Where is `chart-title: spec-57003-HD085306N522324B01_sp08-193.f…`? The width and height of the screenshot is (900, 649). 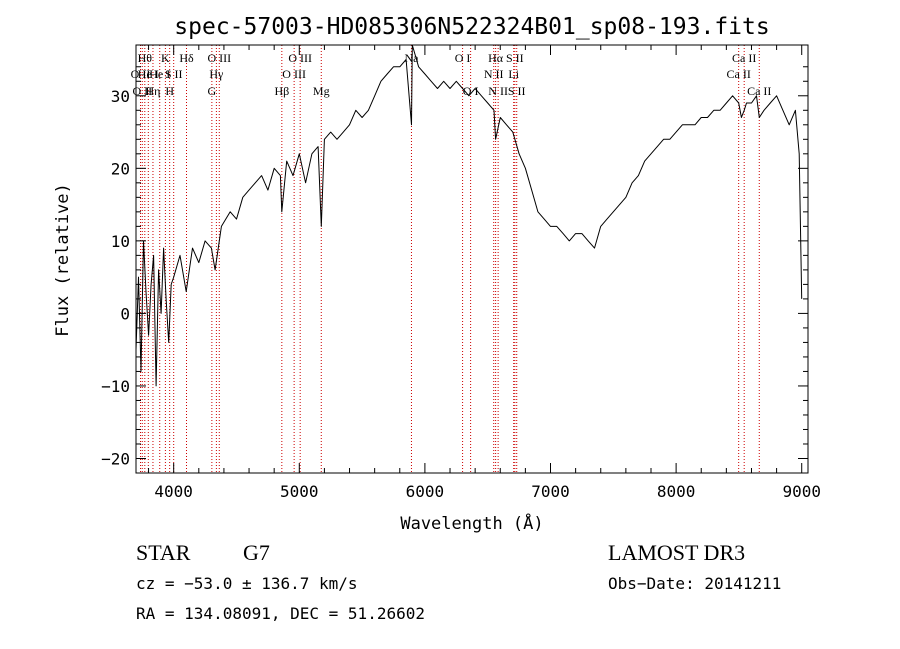 chart-title: spec-57003-HD085306N522324B01_sp08-193.f… is located at coordinates (471, 27).